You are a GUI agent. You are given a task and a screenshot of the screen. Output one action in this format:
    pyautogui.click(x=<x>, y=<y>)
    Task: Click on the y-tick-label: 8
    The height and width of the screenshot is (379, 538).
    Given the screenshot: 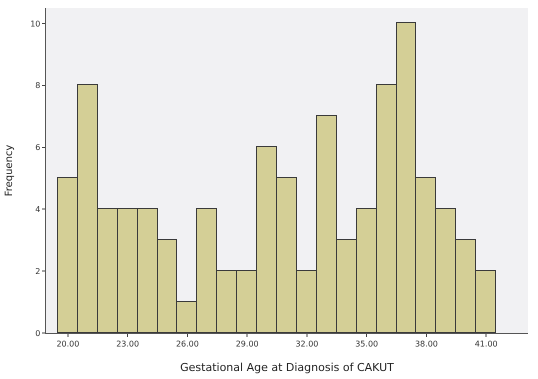 What is the action you would take?
    pyautogui.click(x=37, y=85)
    